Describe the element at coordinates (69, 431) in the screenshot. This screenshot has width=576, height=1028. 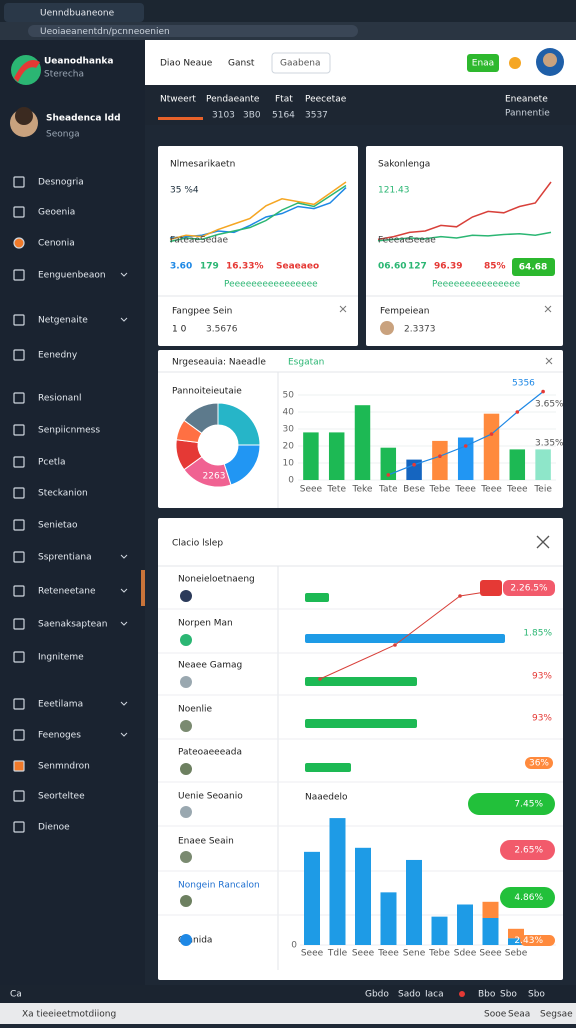
I see `nav-item: Senpiicnmess` at that location.